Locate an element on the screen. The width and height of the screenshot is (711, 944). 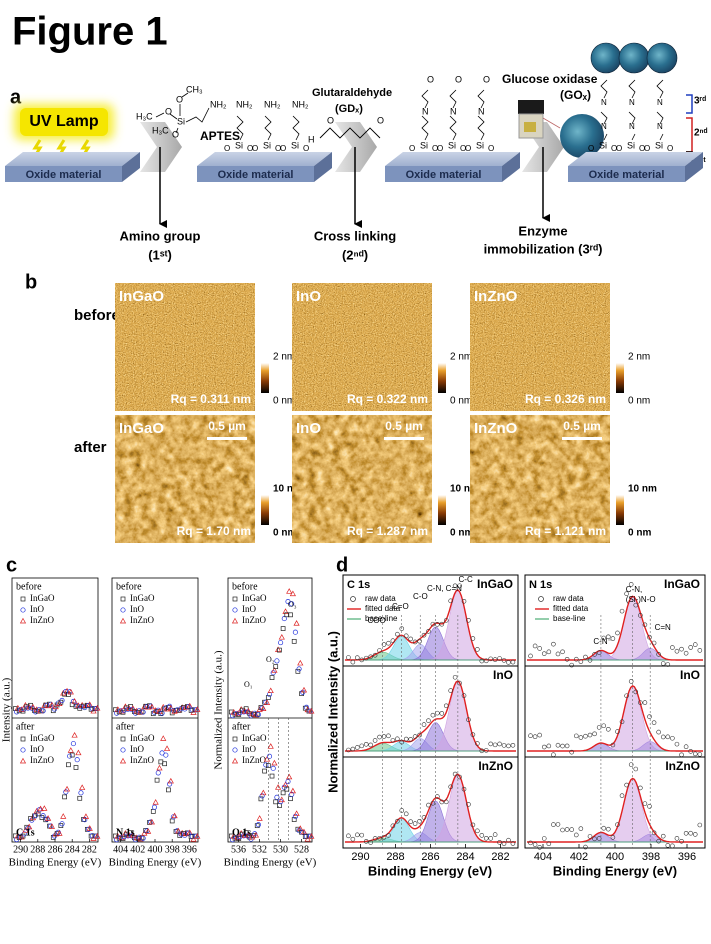
peak-label: O₁ is located at coordinates (248, 684).